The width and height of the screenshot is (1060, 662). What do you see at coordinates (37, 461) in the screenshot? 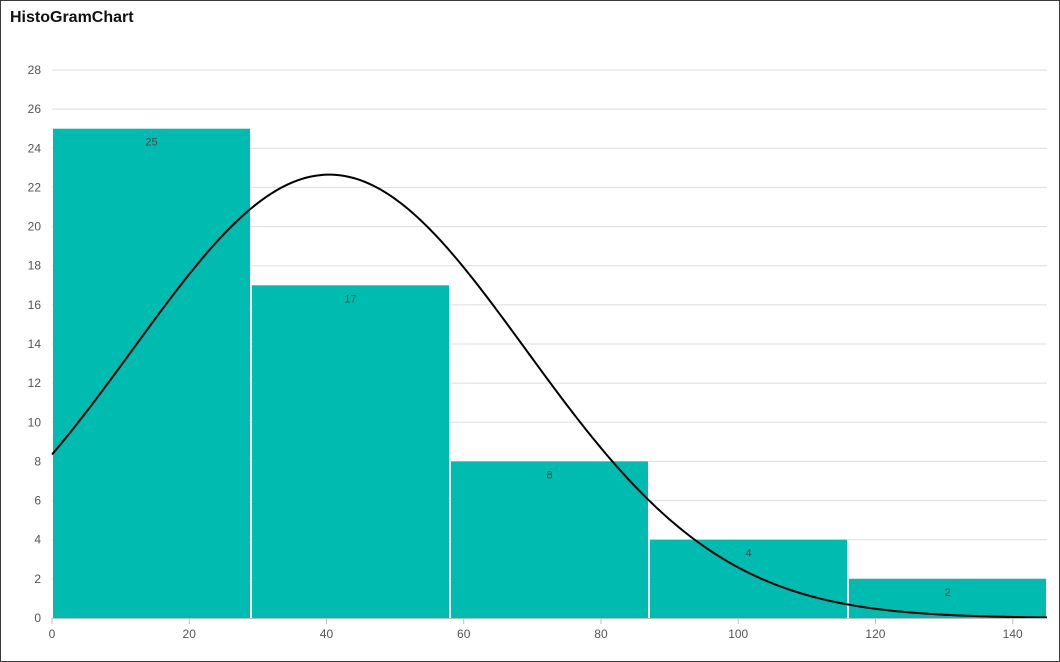
I see `y-tick-label: 8` at bounding box center [37, 461].